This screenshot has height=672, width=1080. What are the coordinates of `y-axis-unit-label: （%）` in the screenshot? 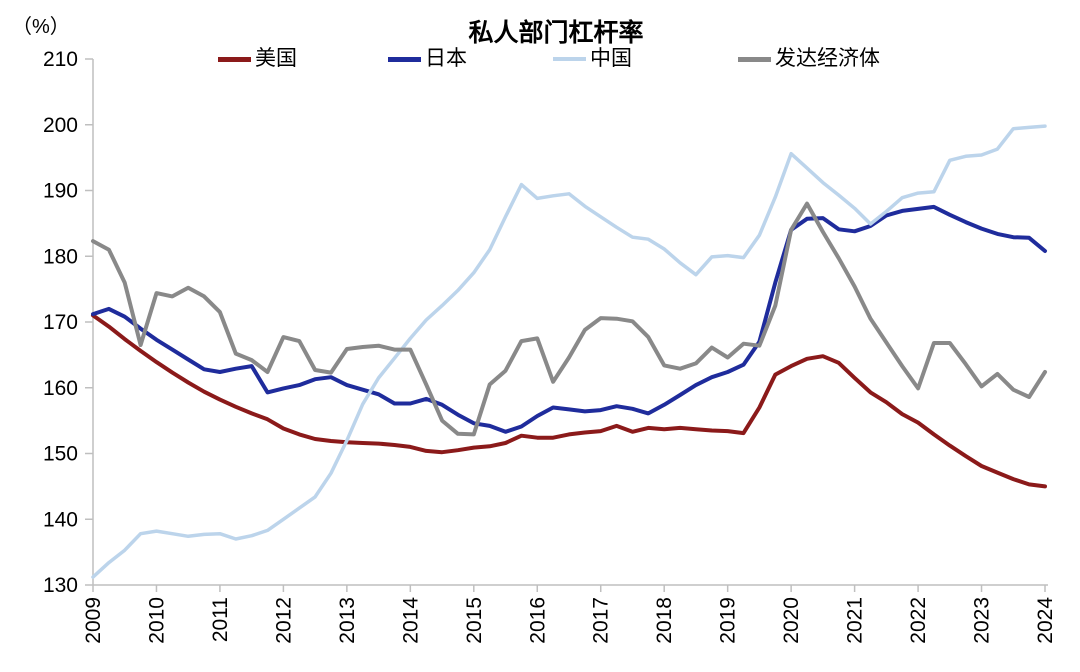 It's located at (41, 27).